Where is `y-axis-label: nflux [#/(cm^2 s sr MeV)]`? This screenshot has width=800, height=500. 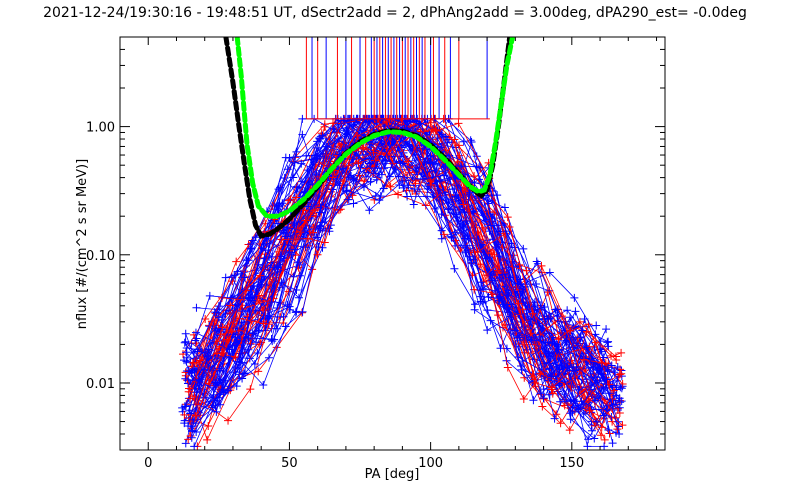 y-axis-label: nflux [#/(cm^2 s sr MeV)] is located at coordinates (82, 244).